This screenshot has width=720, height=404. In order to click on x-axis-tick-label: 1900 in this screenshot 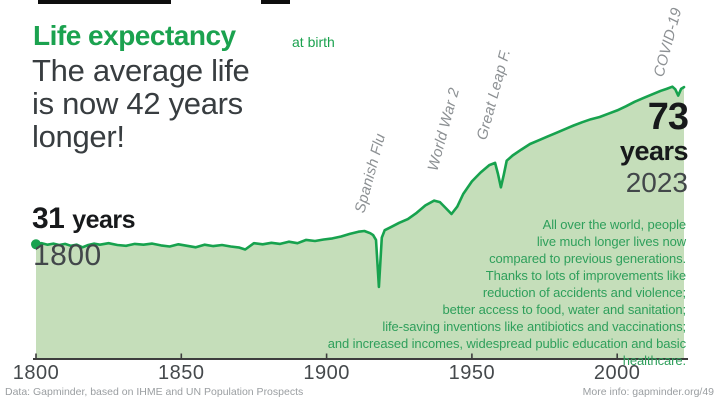, I will do `click(326, 373)`.